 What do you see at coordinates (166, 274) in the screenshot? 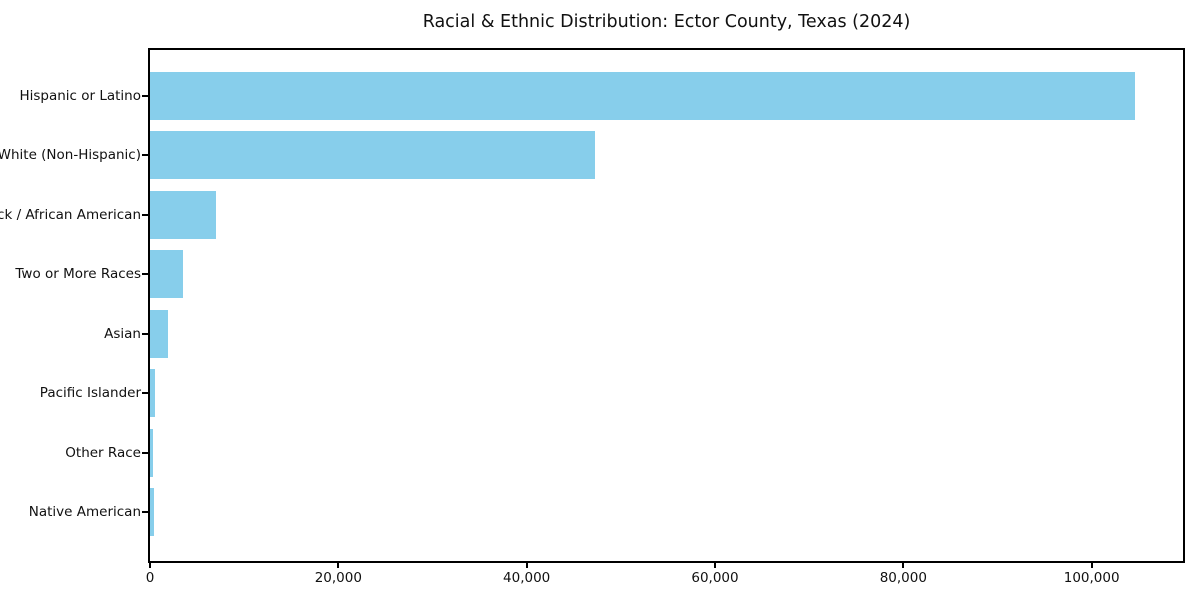
I see `bar-two-or-more-races` at bounding box center [166, 274].